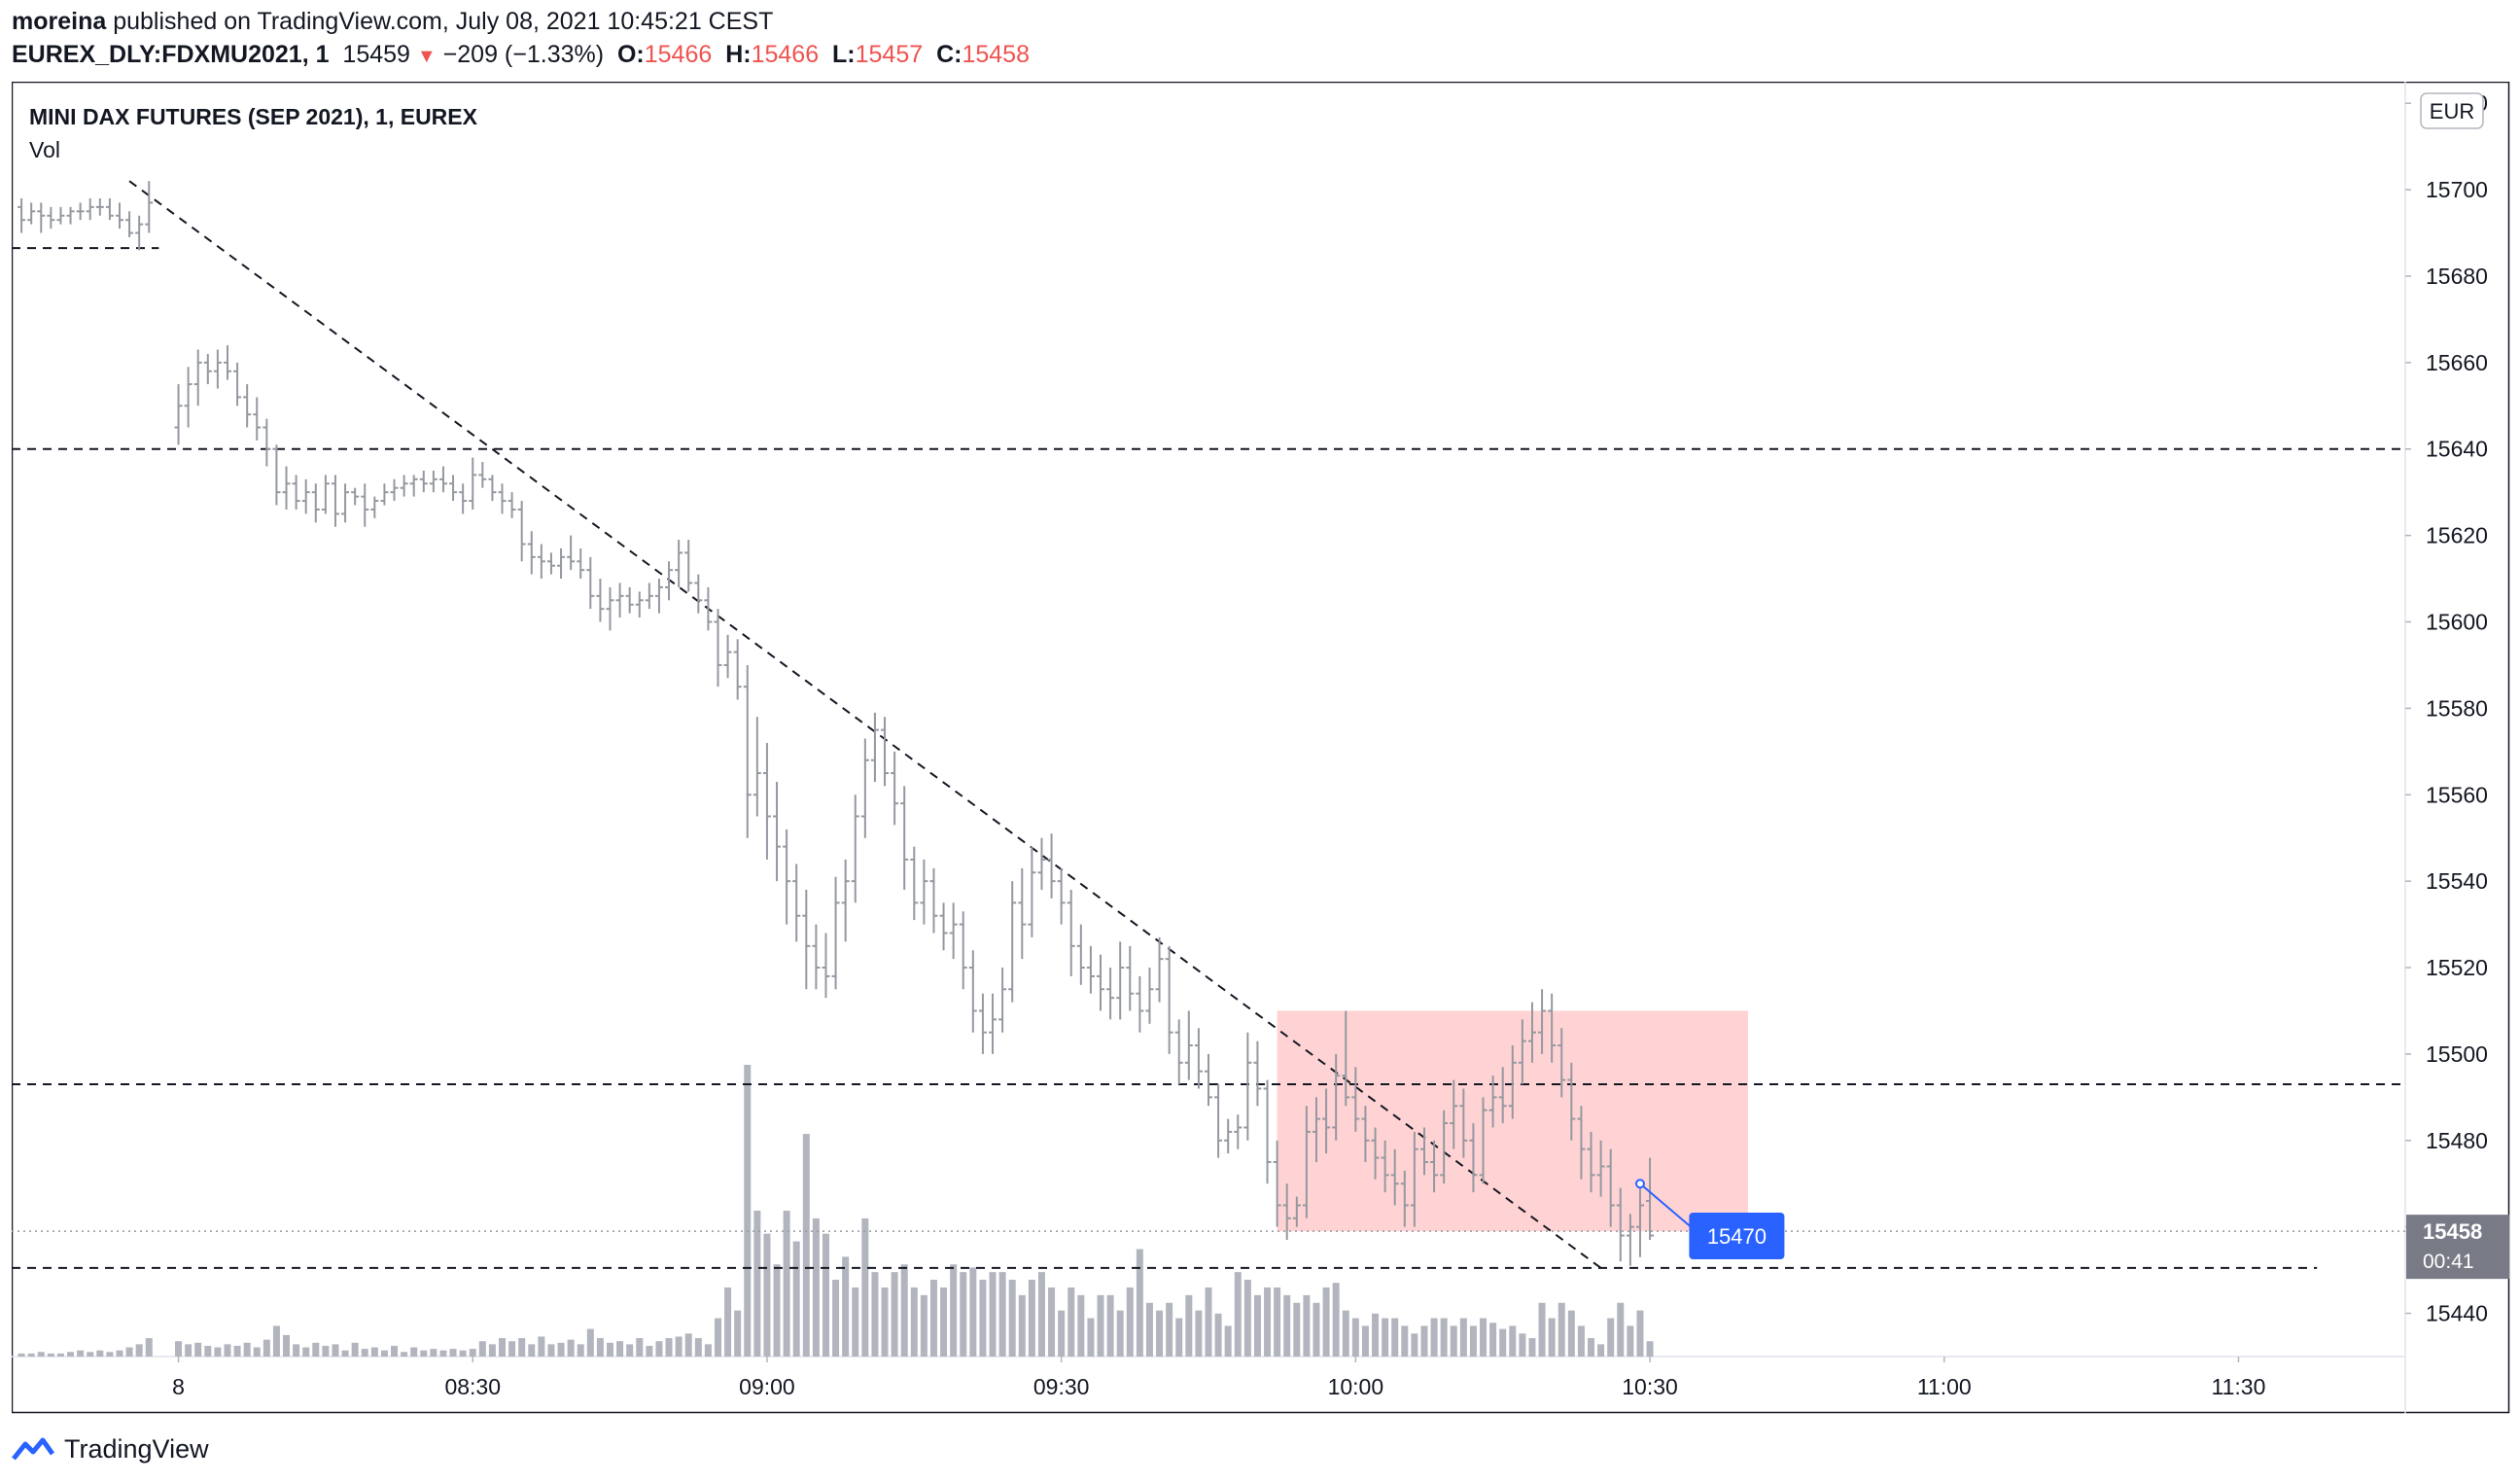  I want to click on time-tick-label-1: 08:30, so click(472, 1386).